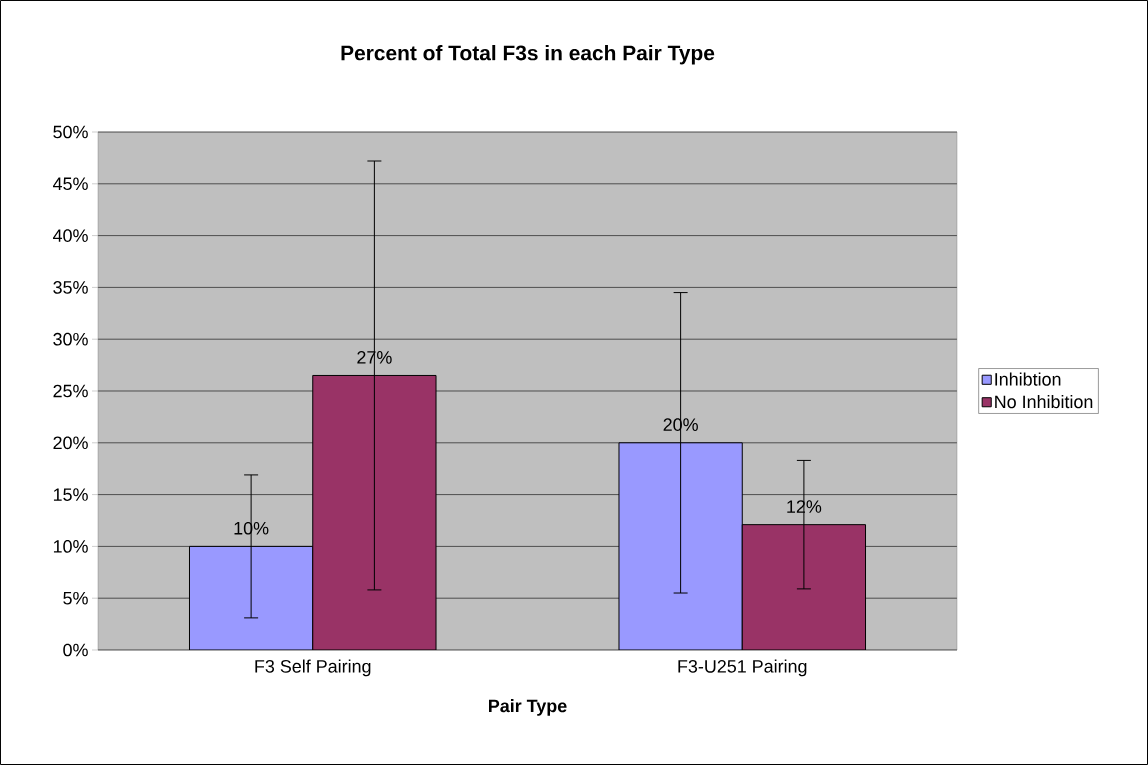  I want to click on chart-title: Percent of Total F3s in each Pair Type, so click(528, 55).